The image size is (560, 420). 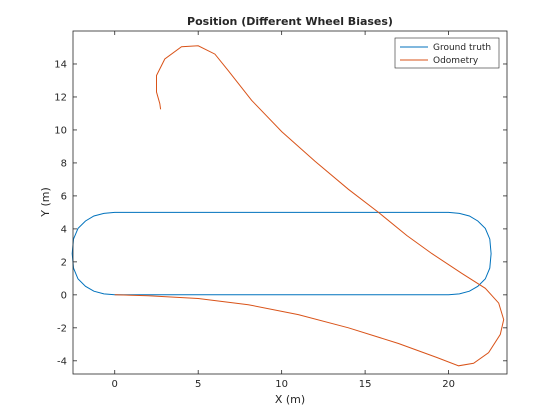 What do you see at coordinates (60, 64) in the screenshot?
I see `y-tick-label: 14` at bounding box center [60, 64].